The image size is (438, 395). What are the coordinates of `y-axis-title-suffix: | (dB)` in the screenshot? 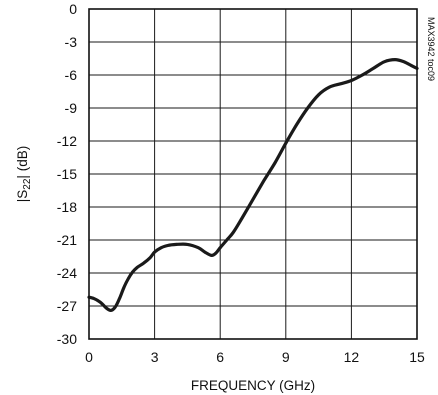 It's located at (22, 162).